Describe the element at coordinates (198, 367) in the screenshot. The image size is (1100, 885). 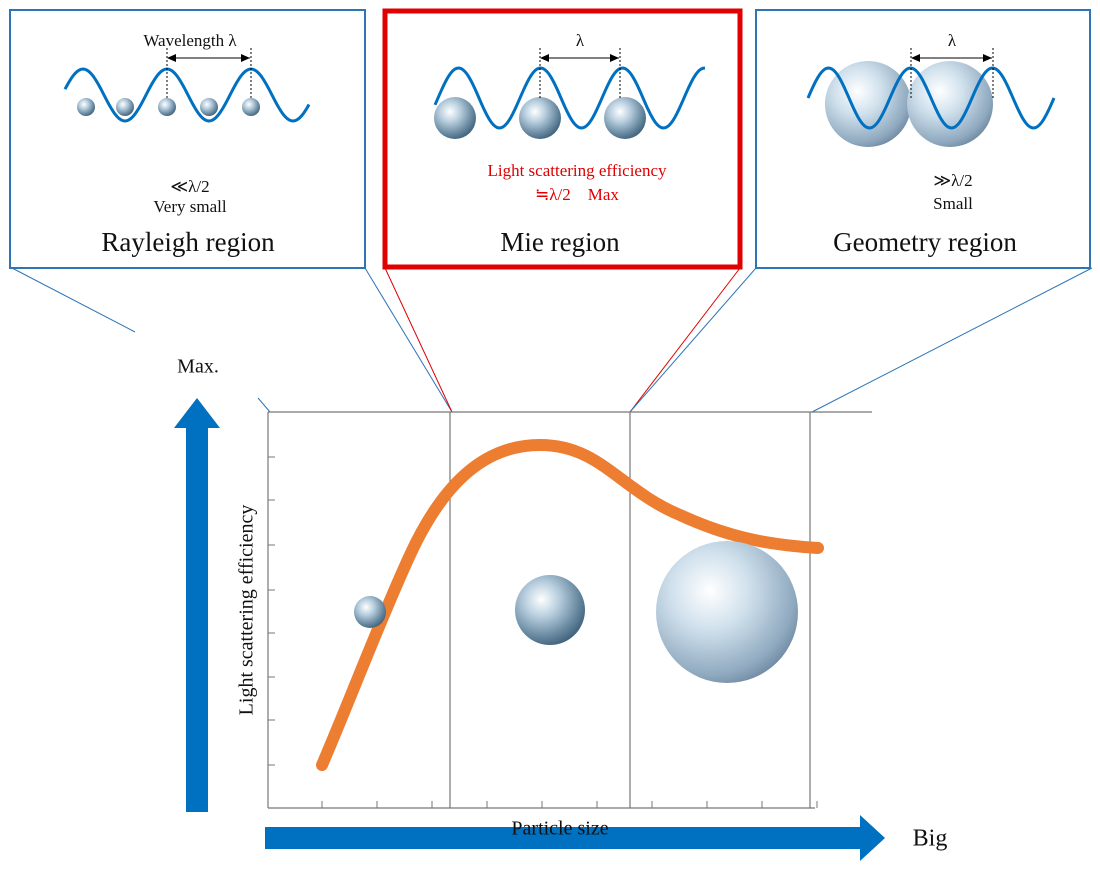
I see `y-top-label: Max.` at that location.